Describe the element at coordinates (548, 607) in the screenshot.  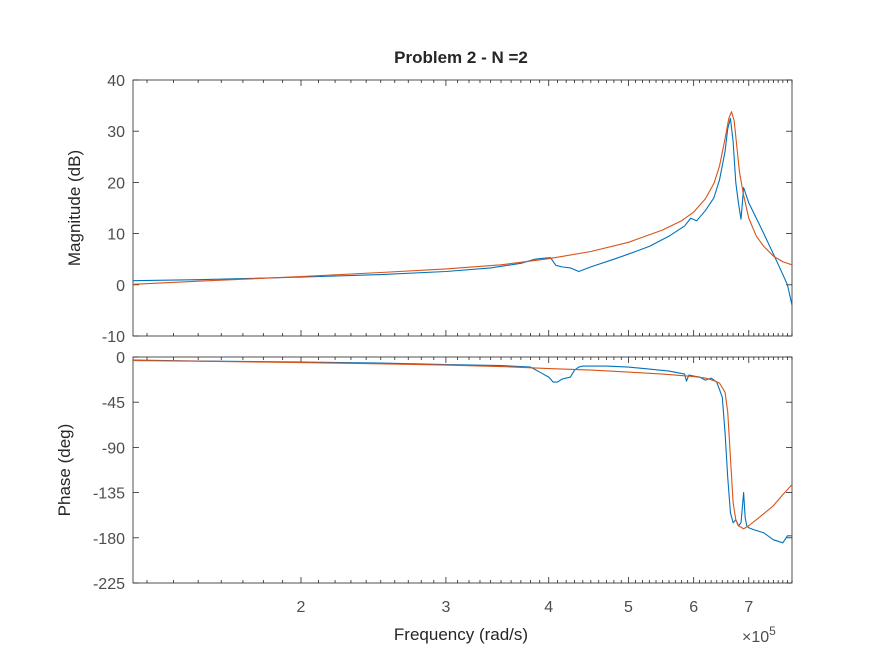
I see `x-tick-label: 4` at that location.